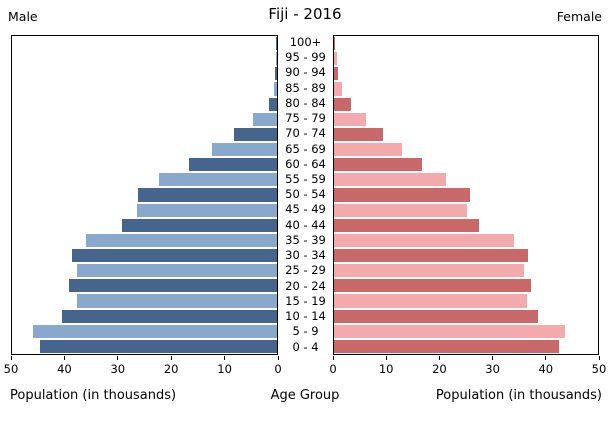 This screenshot has width=610, height=425. I want to click on age-label: 45 - 49, so click(305, 209).